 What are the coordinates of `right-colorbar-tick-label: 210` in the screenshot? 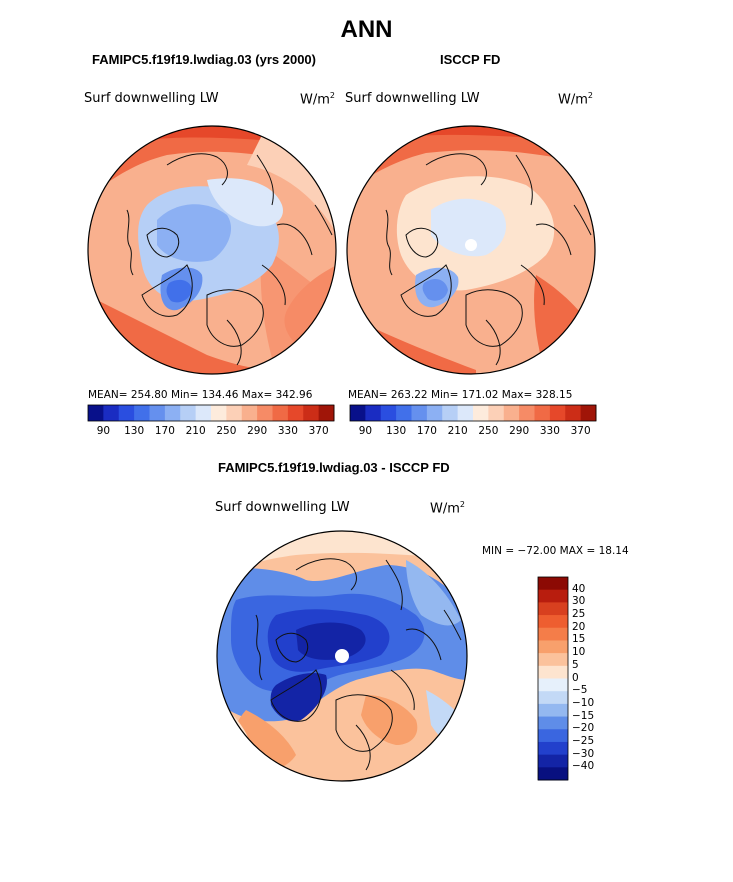 It's located at (457, 431).